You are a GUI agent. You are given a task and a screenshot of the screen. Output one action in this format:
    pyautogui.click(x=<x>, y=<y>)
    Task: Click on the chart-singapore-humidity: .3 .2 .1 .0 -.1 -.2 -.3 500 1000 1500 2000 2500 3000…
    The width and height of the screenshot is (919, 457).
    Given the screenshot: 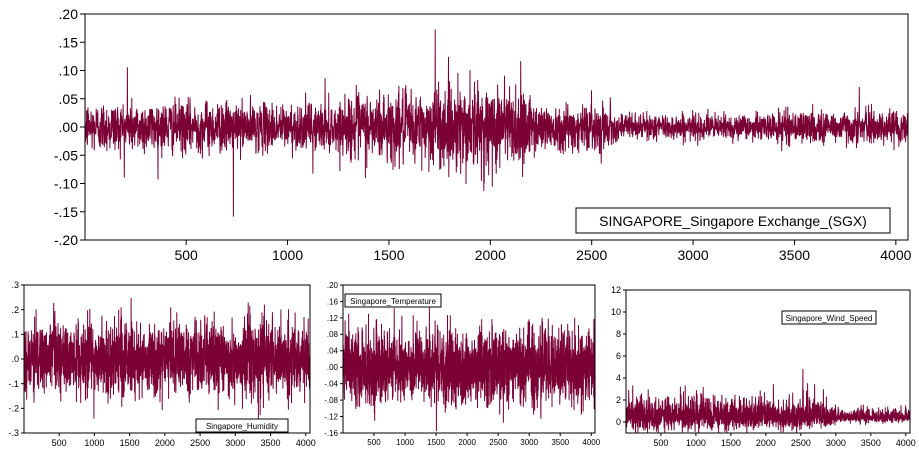 What is the action you would take?
    pyautogui.click(x=161, y=364)
    